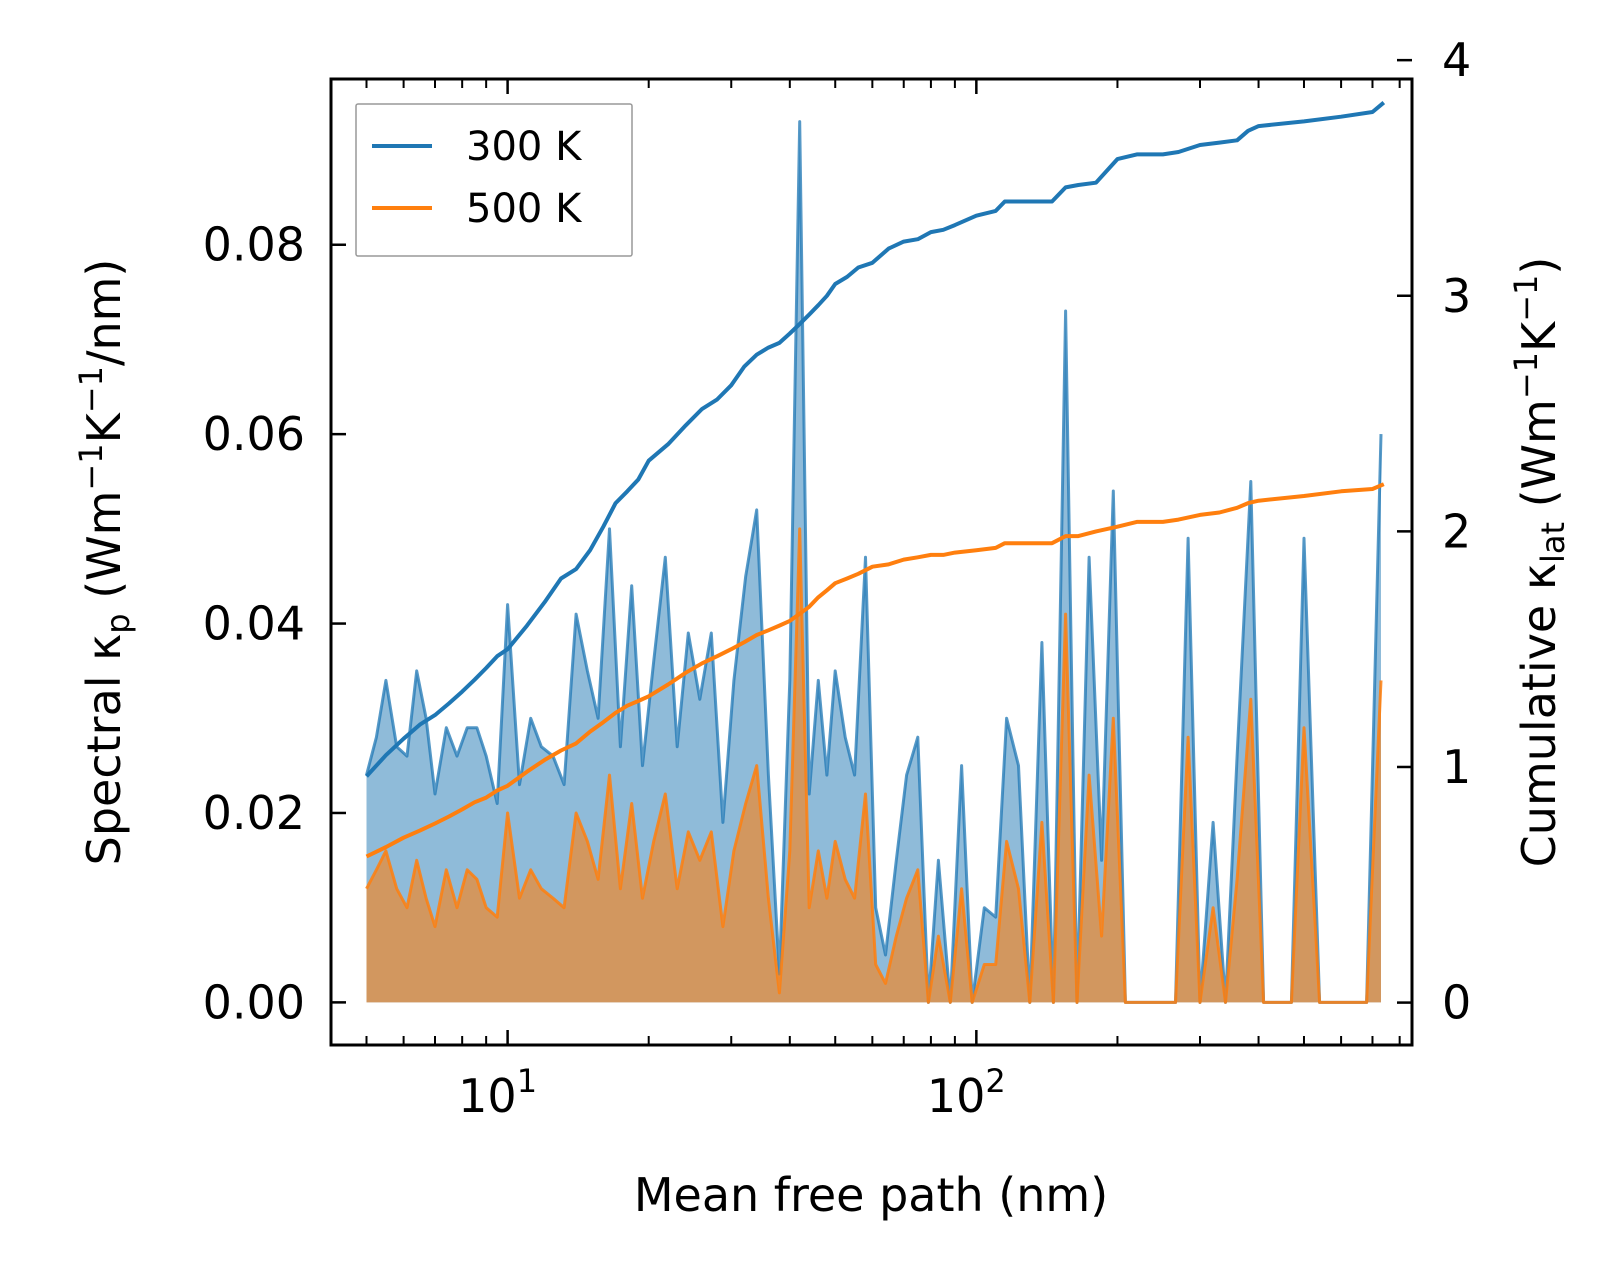 The width and height of the screenshot is (1623, 1273). I want to click on ylabel-right-sup1: −1, so click(1526, 375).